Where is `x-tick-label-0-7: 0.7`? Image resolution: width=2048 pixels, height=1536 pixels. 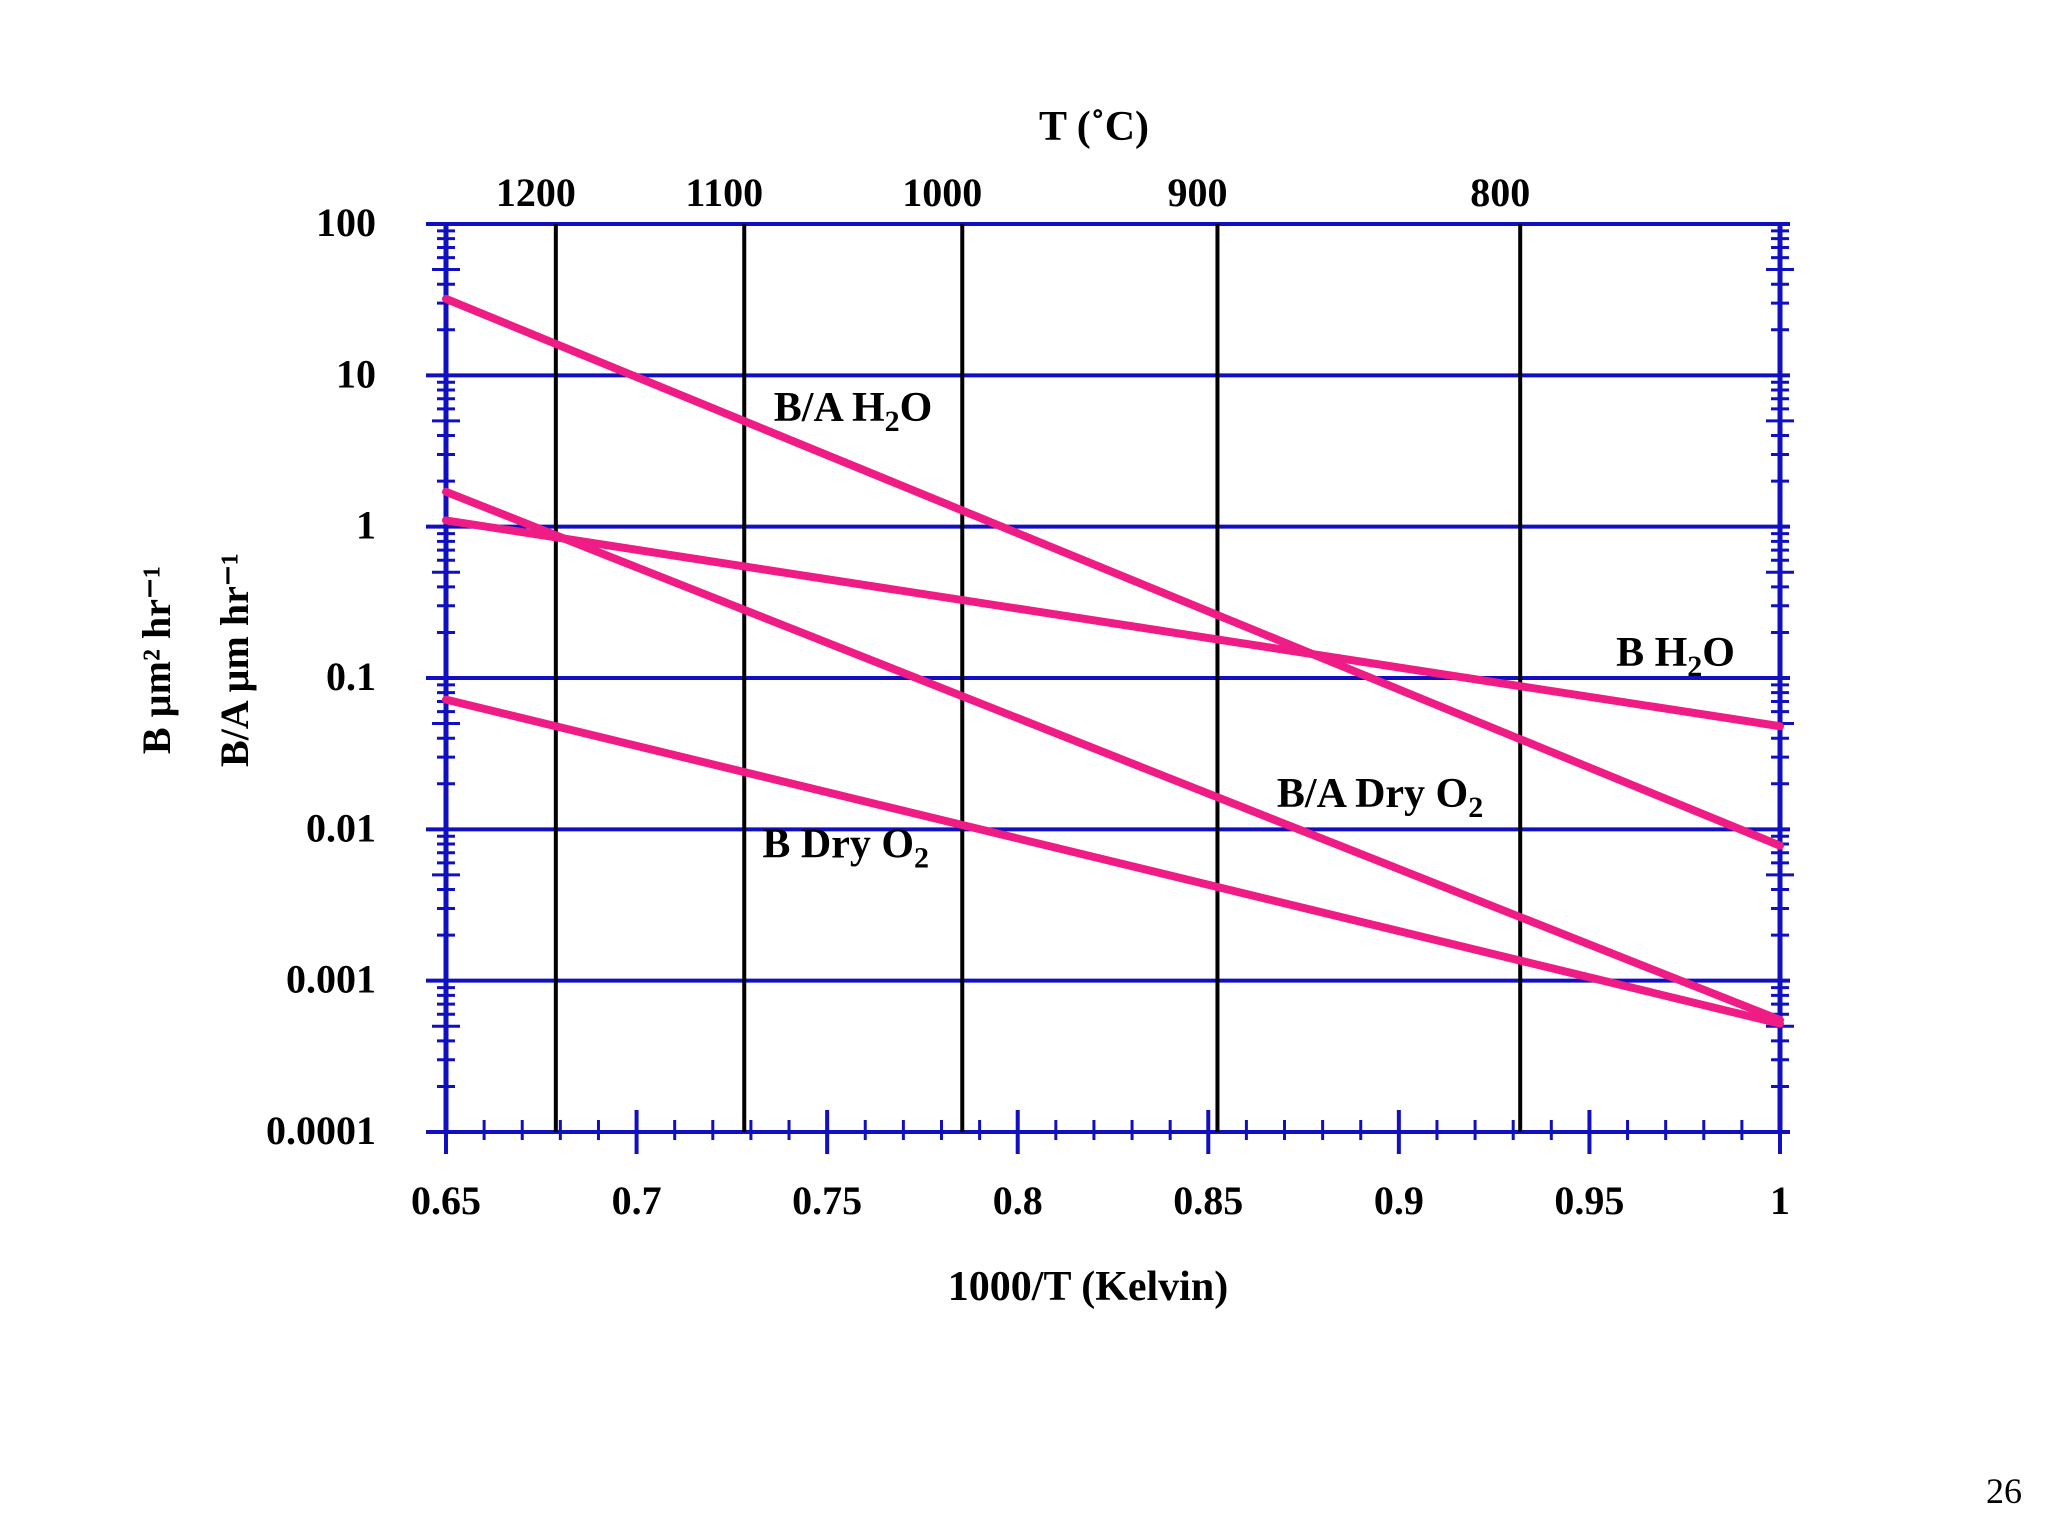
x-tick-label-0-7: 0.7 is located at coordinates (637, 1200).